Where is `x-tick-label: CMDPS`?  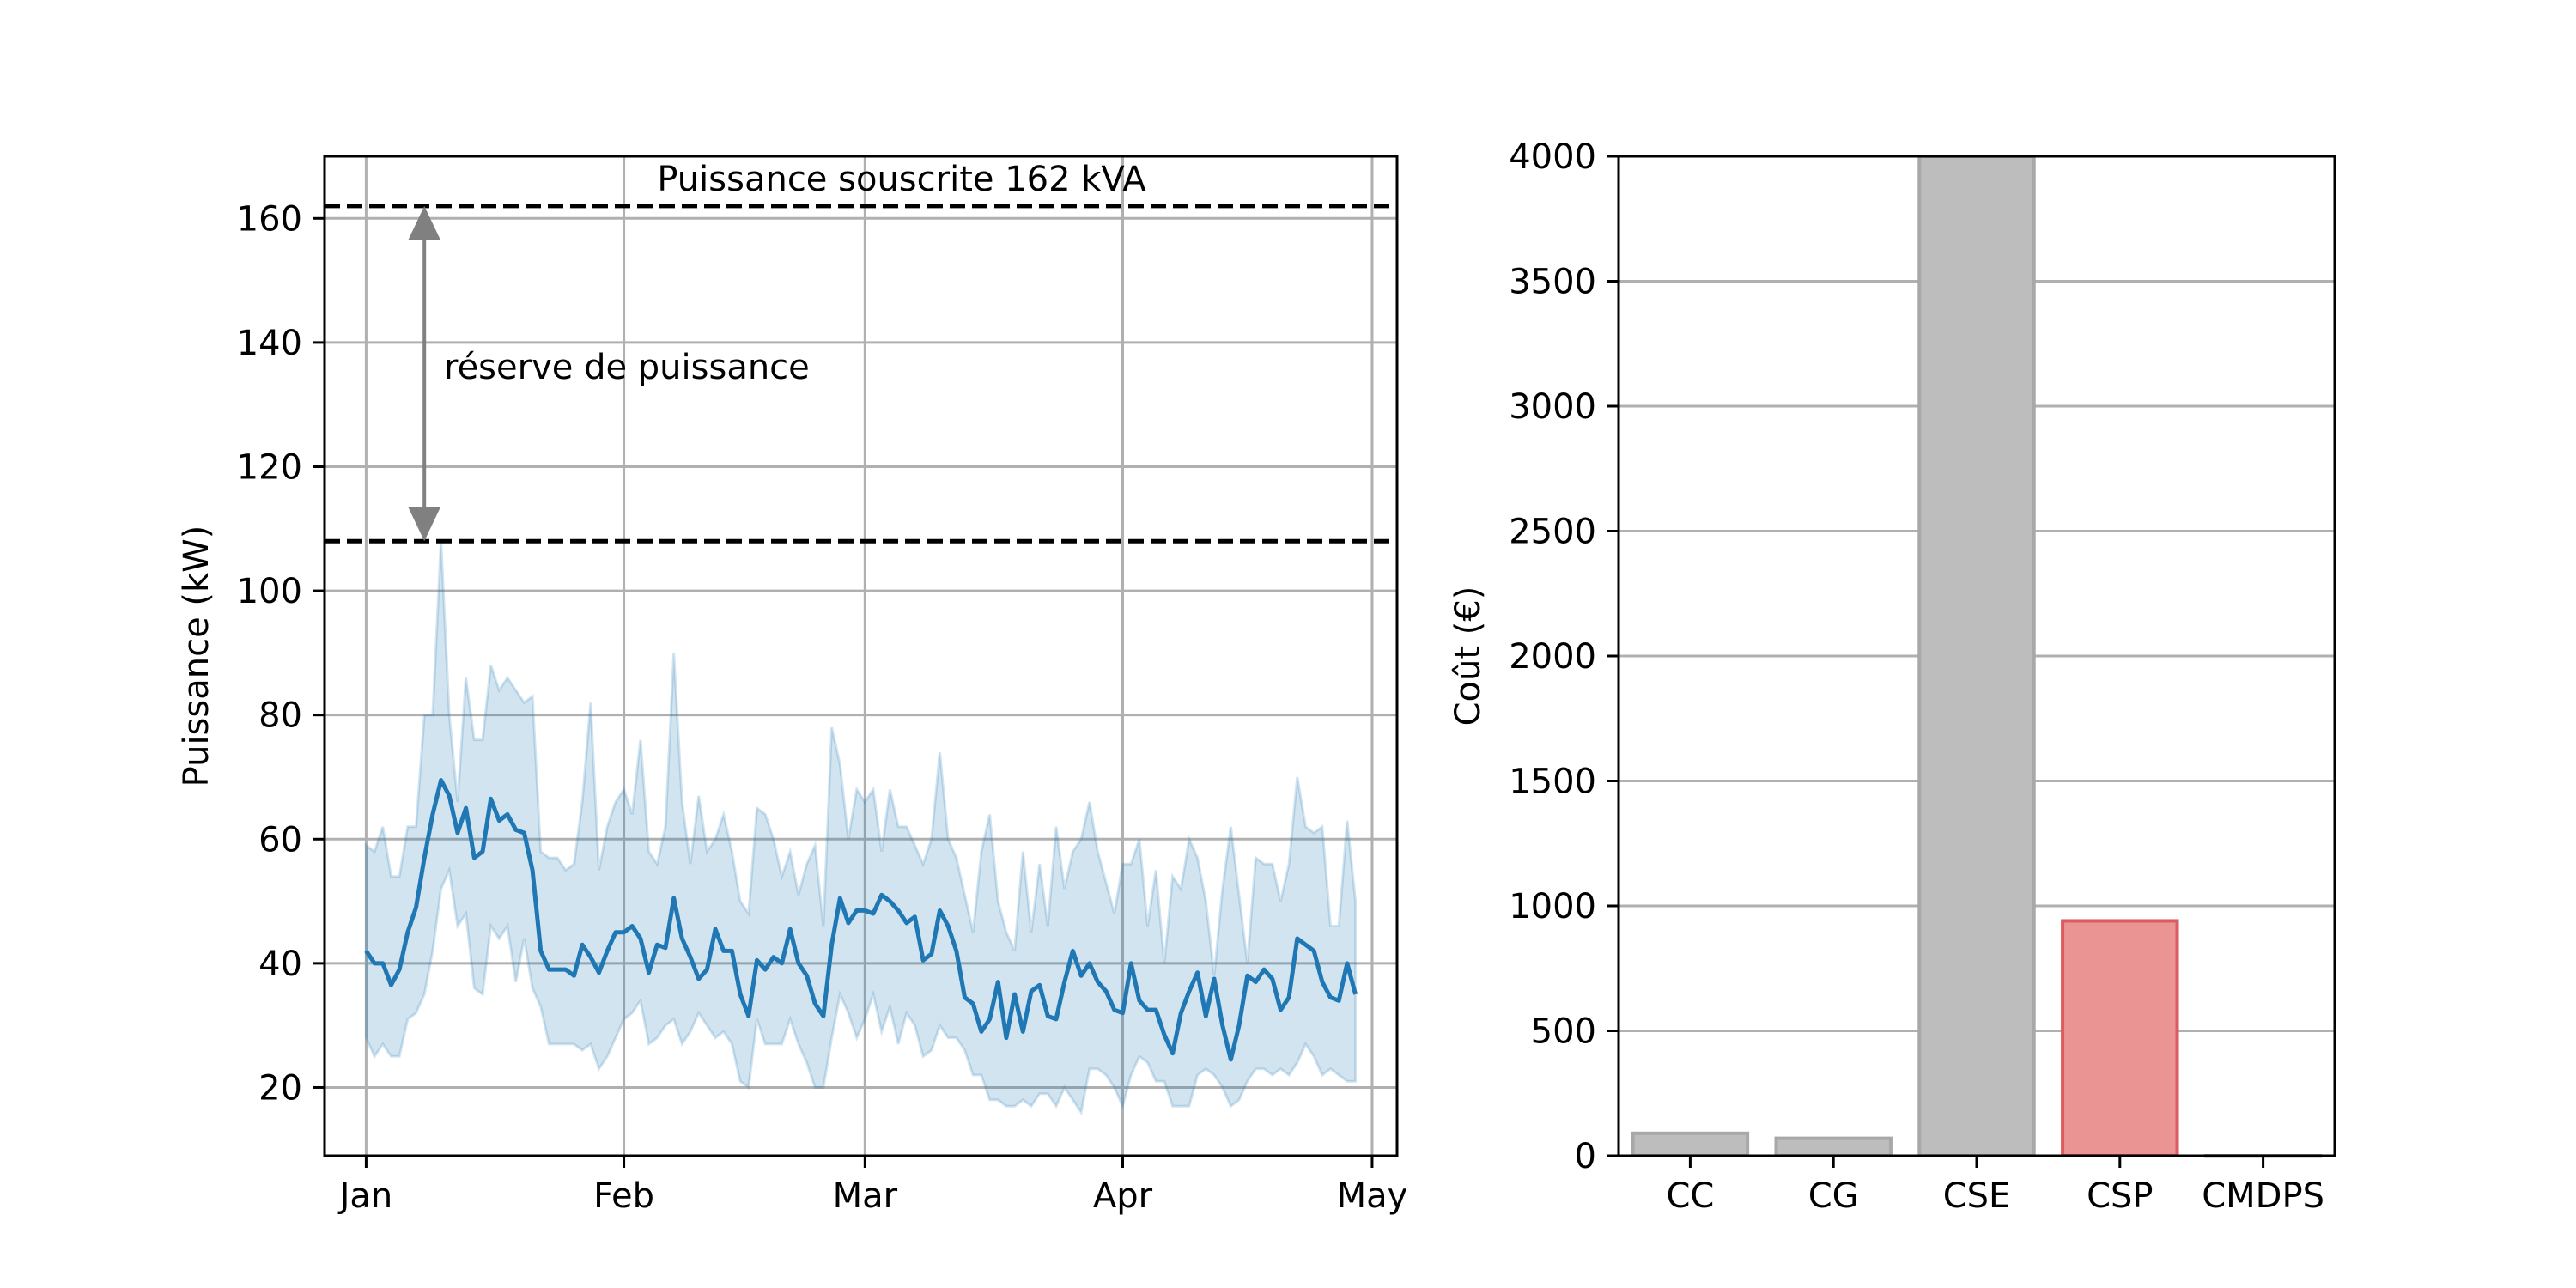
x-tick-label: CMDPS is located at coordinates (2263, 1196).